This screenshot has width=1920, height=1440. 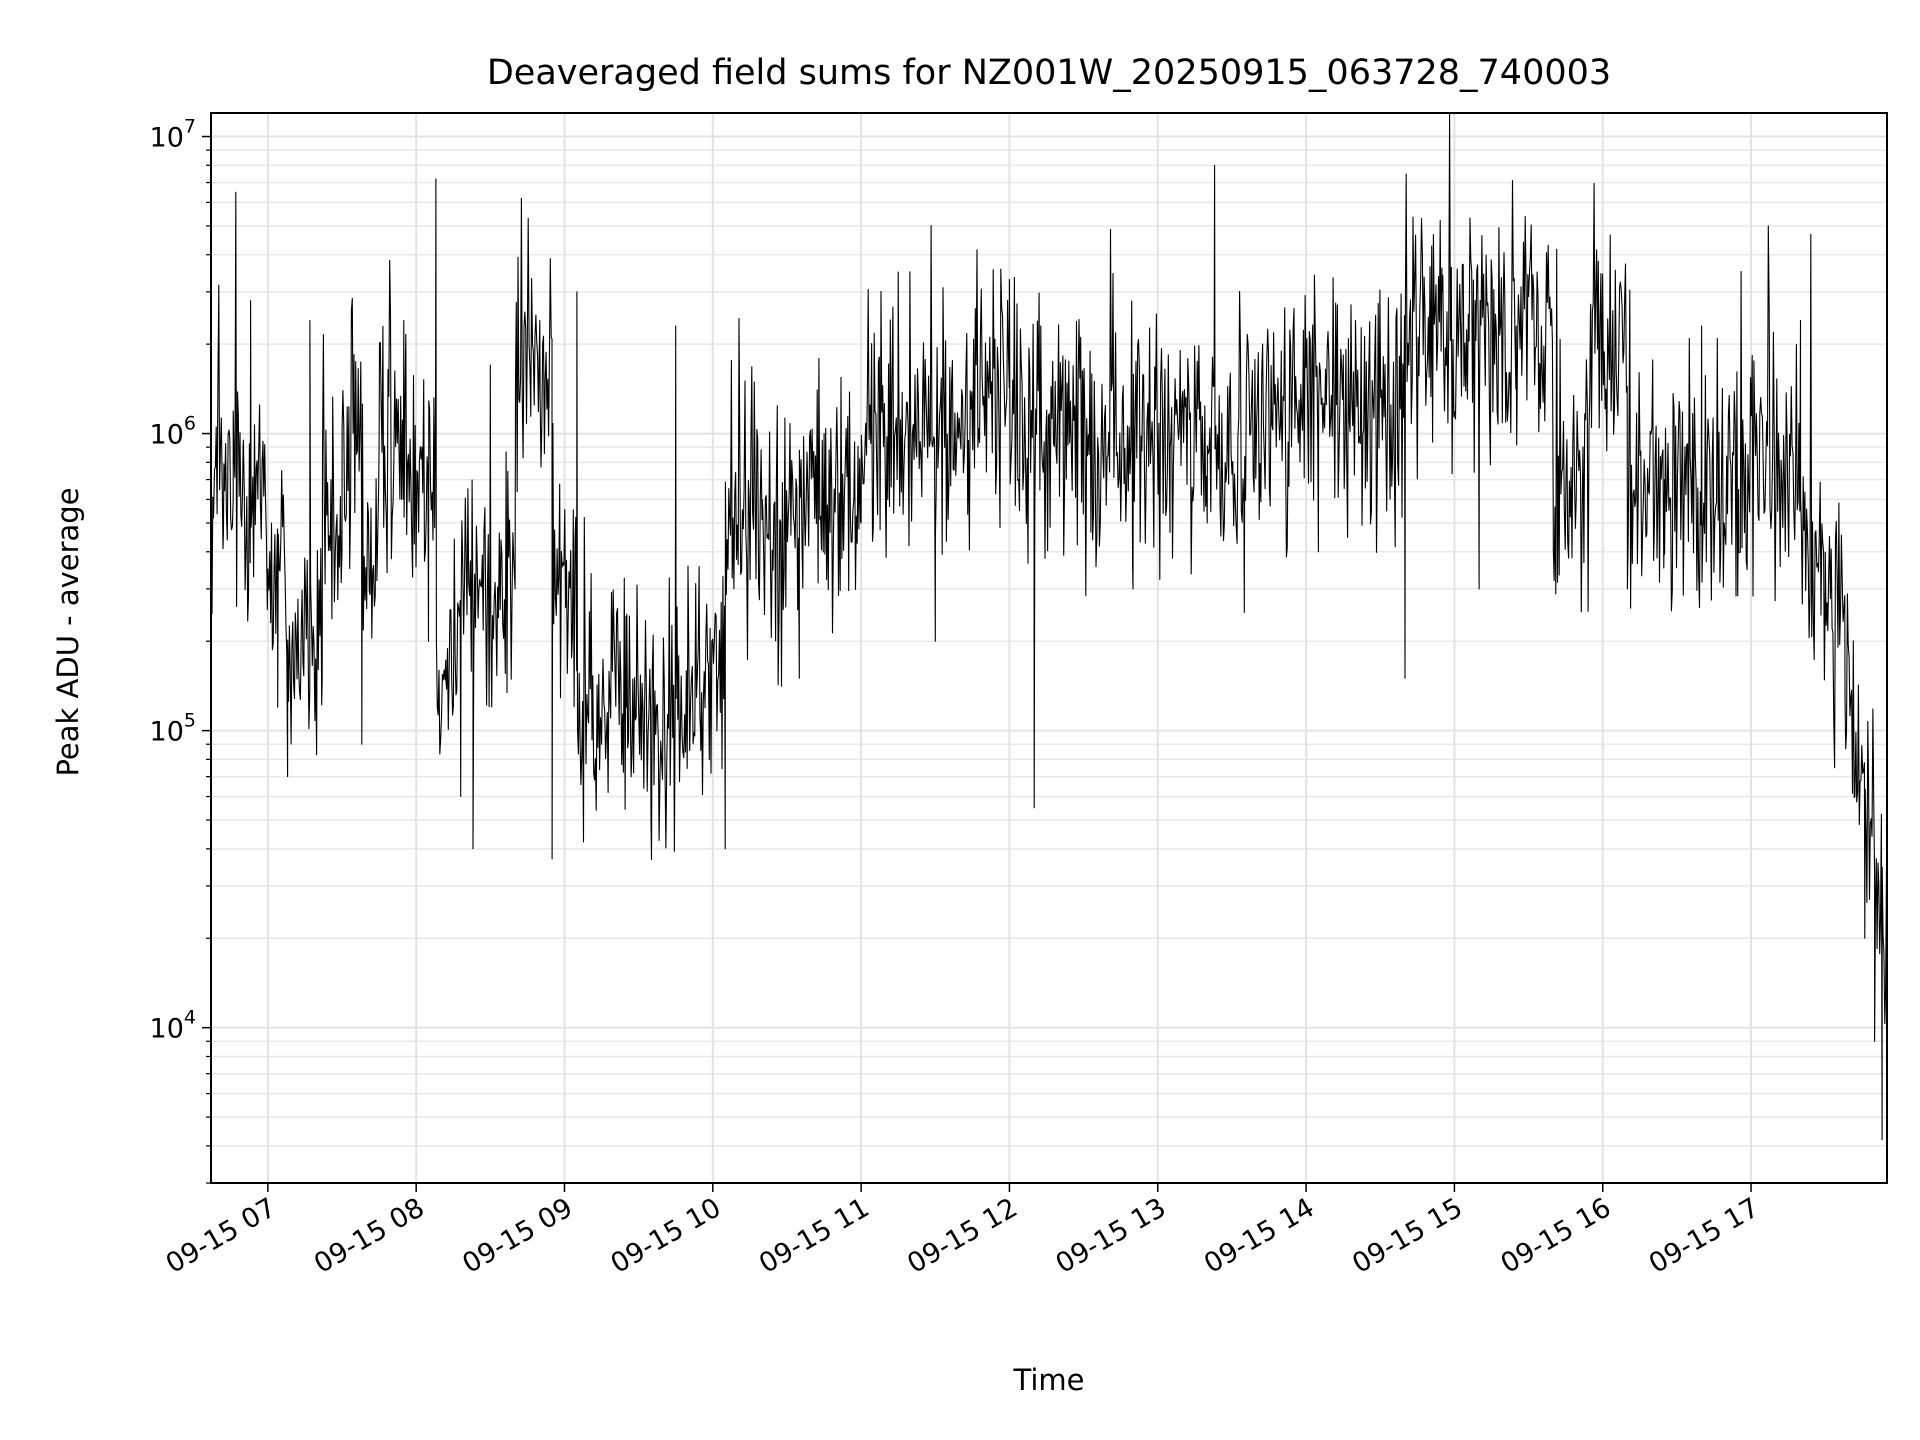 What do you see at coordinates (173, 1026) in the screenshot?
I see `y-tick-label: 10⁴` at bounding box center [173, 1026].